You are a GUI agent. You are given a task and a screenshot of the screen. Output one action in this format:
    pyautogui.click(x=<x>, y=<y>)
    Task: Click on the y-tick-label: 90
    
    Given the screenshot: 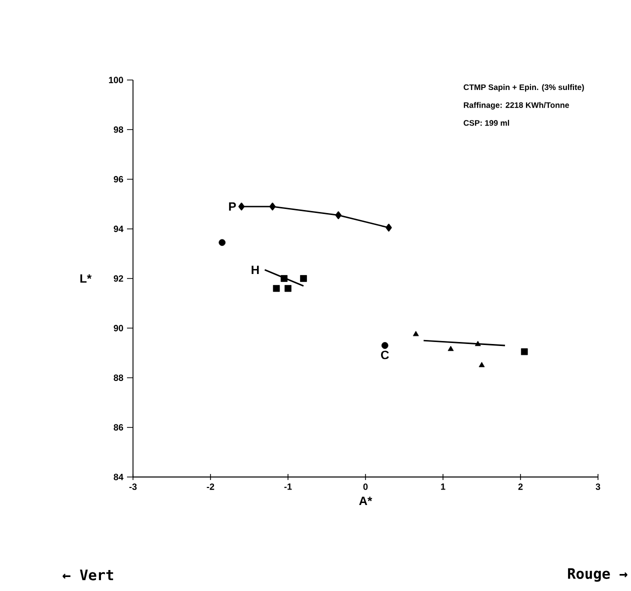 What is the action you would take?
    pyautogui.click(x=119, y=328)
    